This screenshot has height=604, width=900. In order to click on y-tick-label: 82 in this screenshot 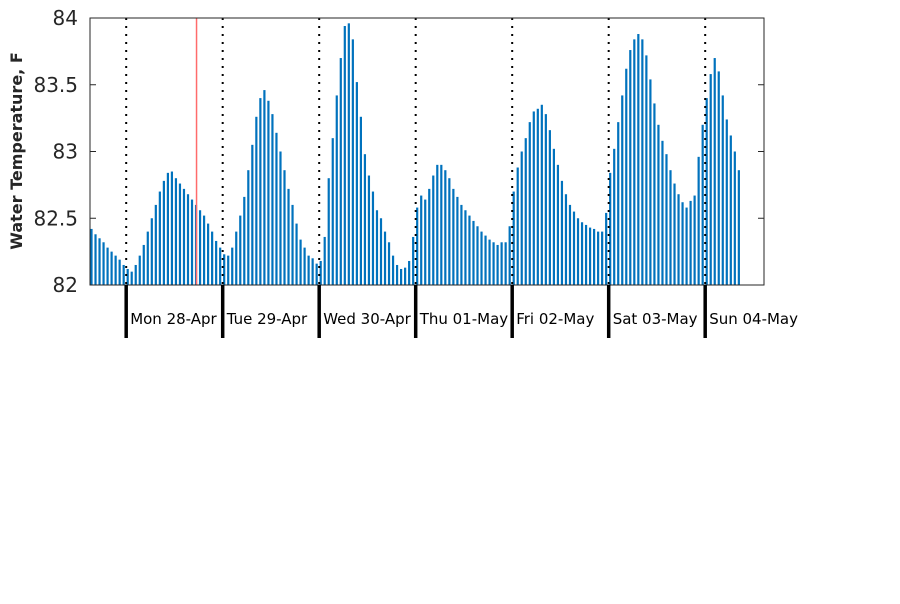, I will do `click(65, 285)`.